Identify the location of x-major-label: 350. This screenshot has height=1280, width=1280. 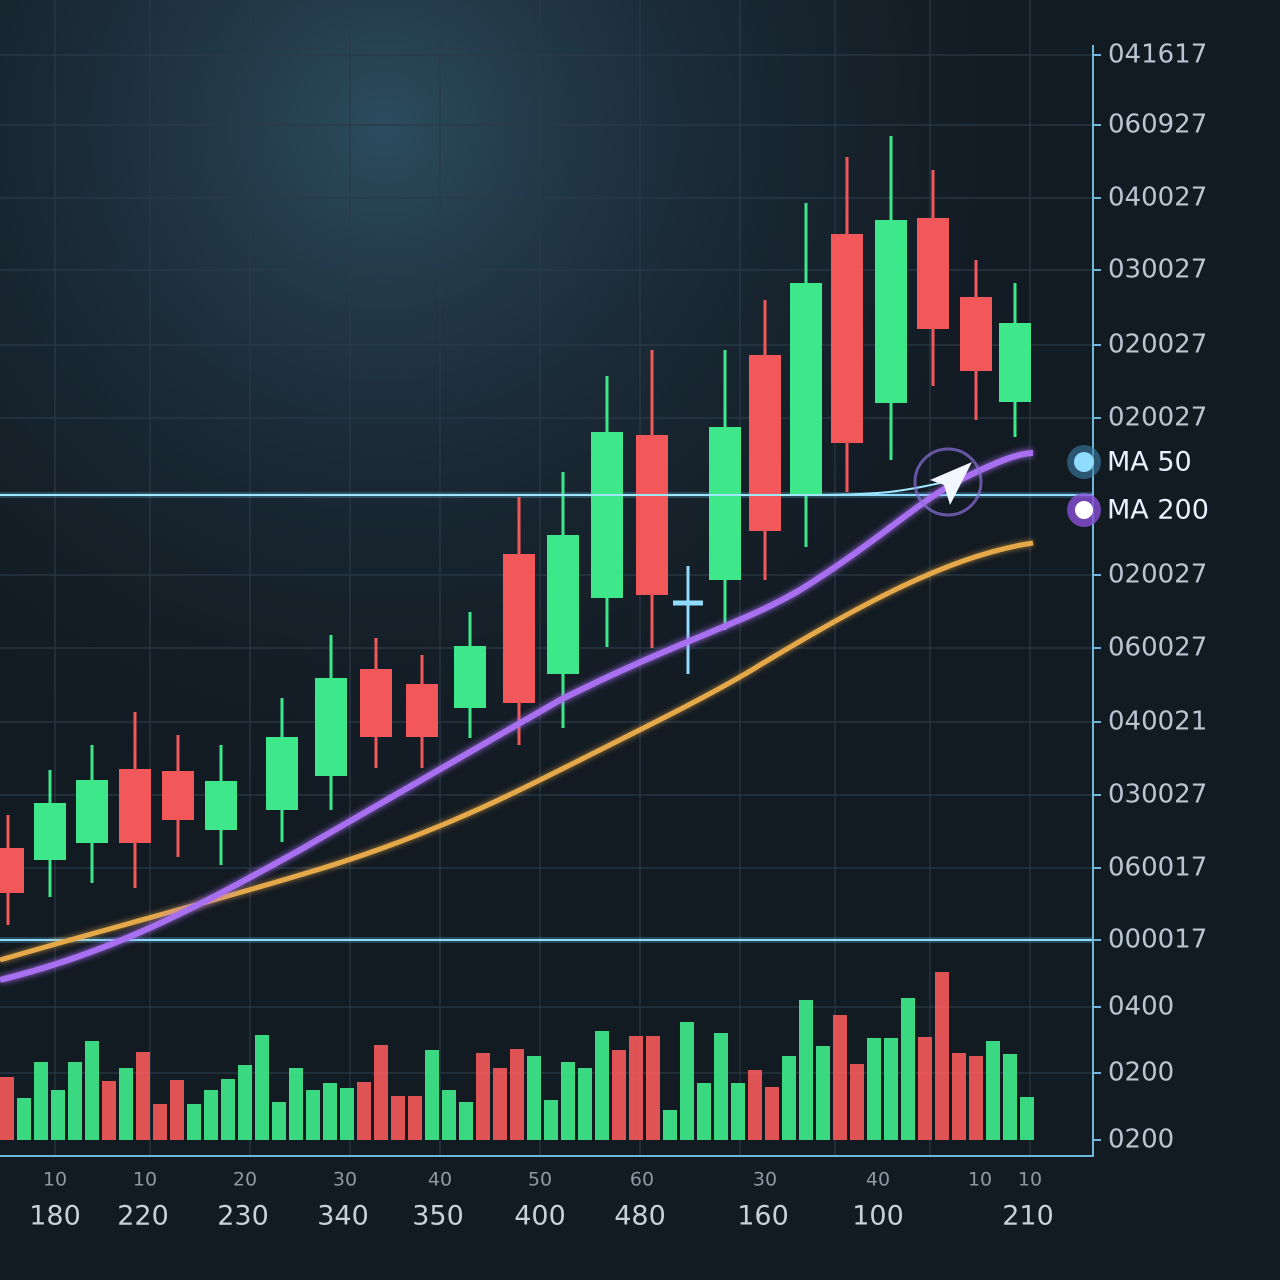
(438, 1216).